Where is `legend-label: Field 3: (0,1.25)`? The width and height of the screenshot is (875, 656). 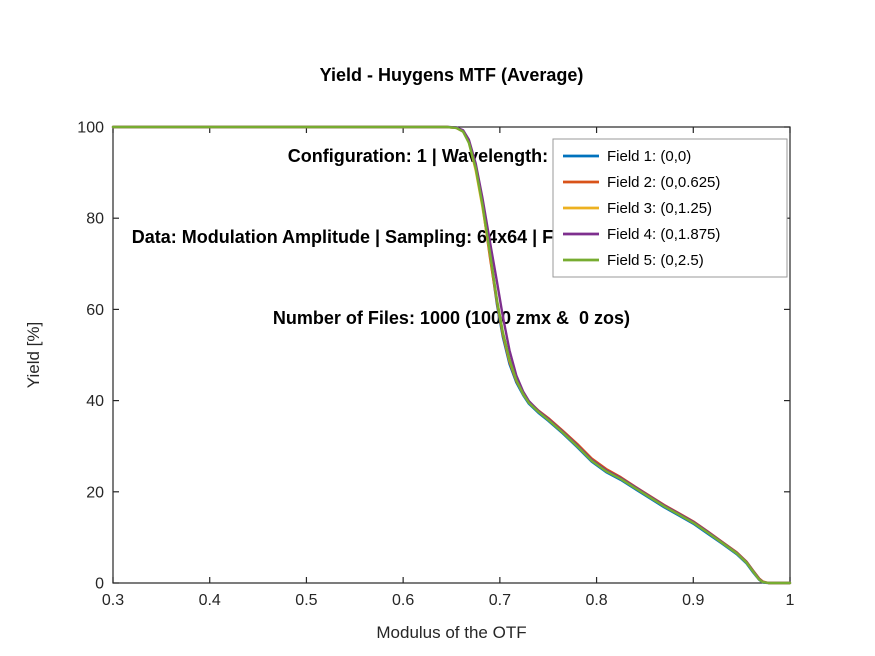
legend-label: Field 3: (0,1.25) is located at coordinates (659, 208).